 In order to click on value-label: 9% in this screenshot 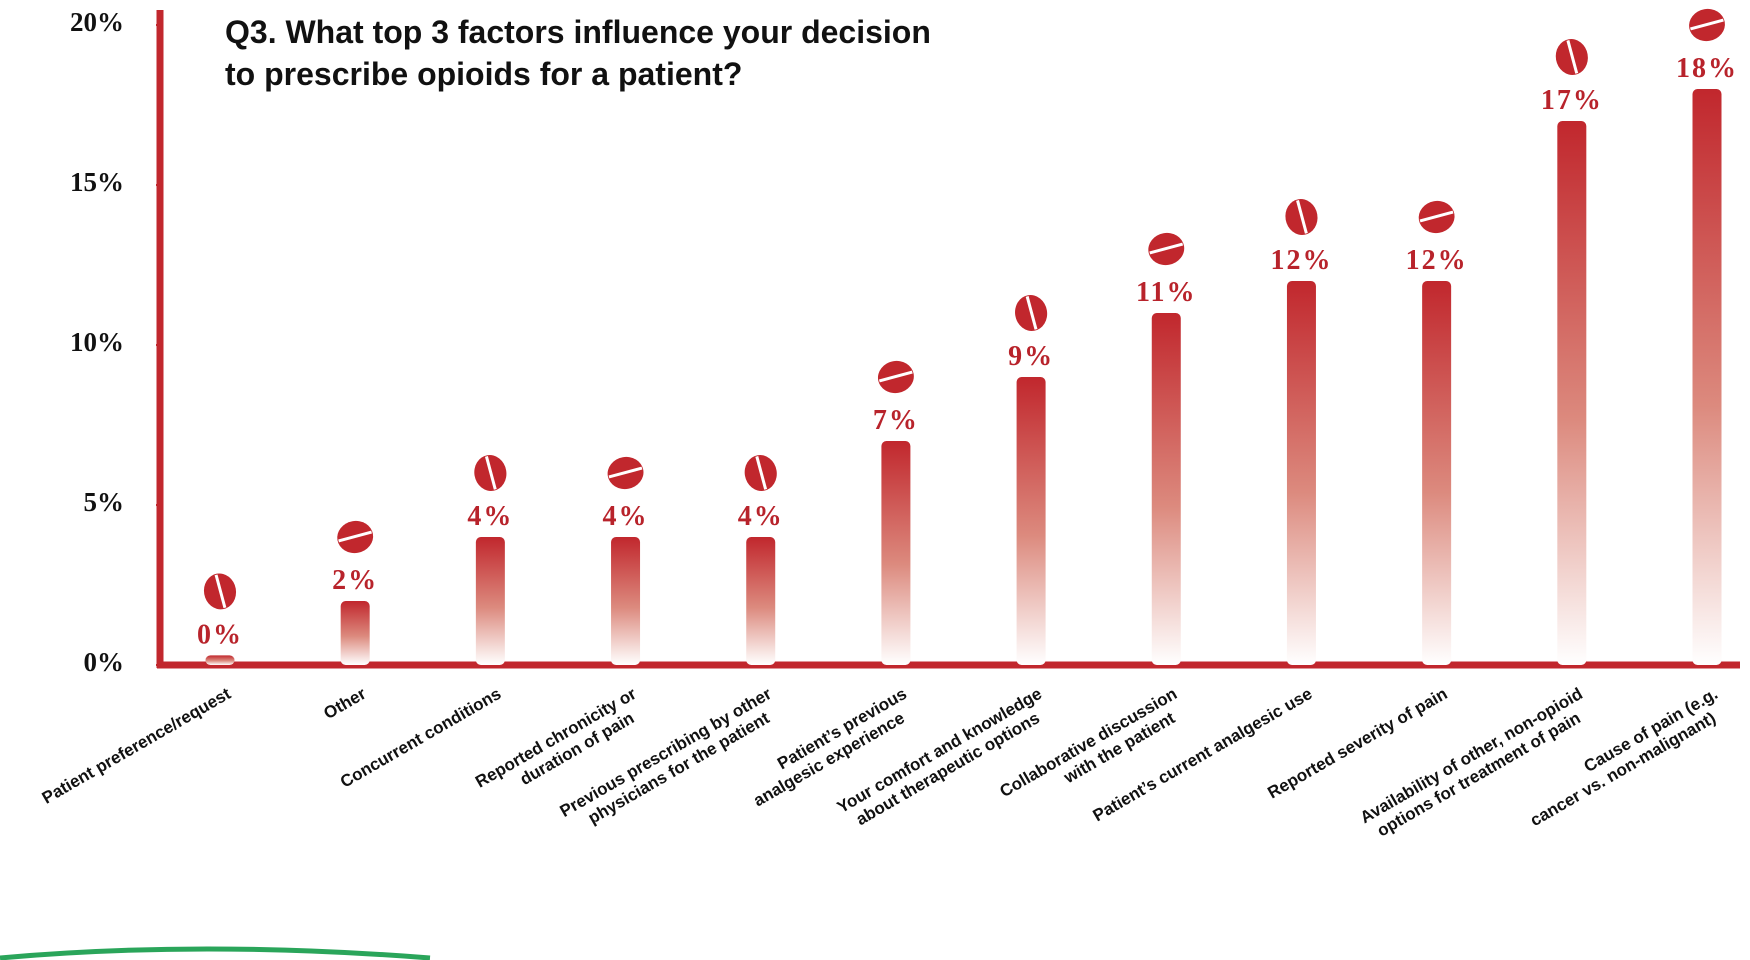, I will do `click(1031, 356)`.